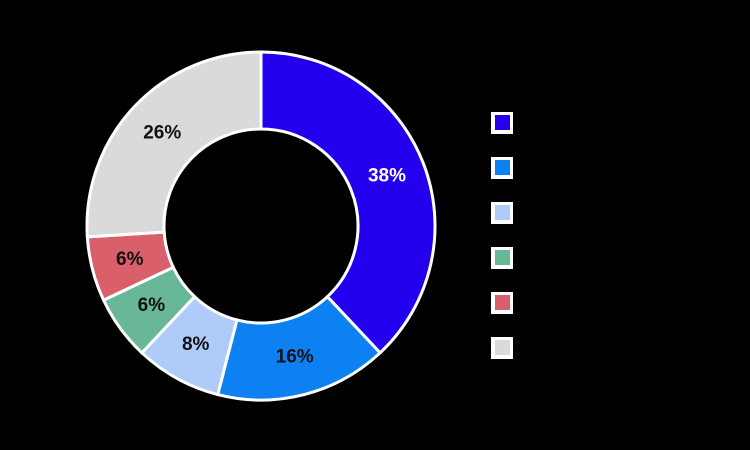 Image resolution: width=750 pixels, height=450 pixels. I want to click on donut-slice-label: 16%, so click(295, 357).